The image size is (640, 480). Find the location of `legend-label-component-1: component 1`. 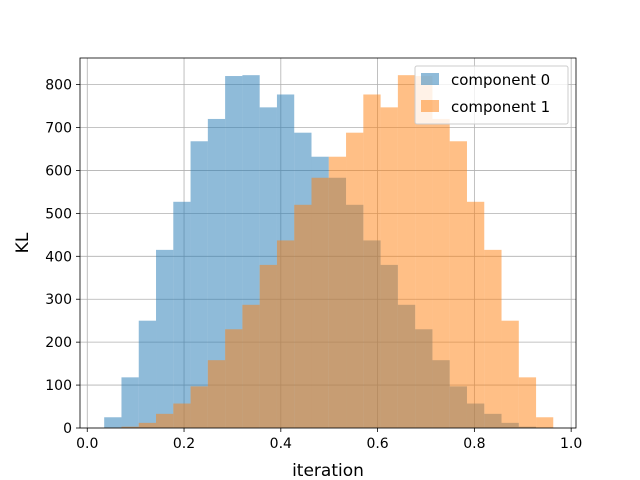

legend-label-component-1: component 1 is located at coordinates (500, 107).